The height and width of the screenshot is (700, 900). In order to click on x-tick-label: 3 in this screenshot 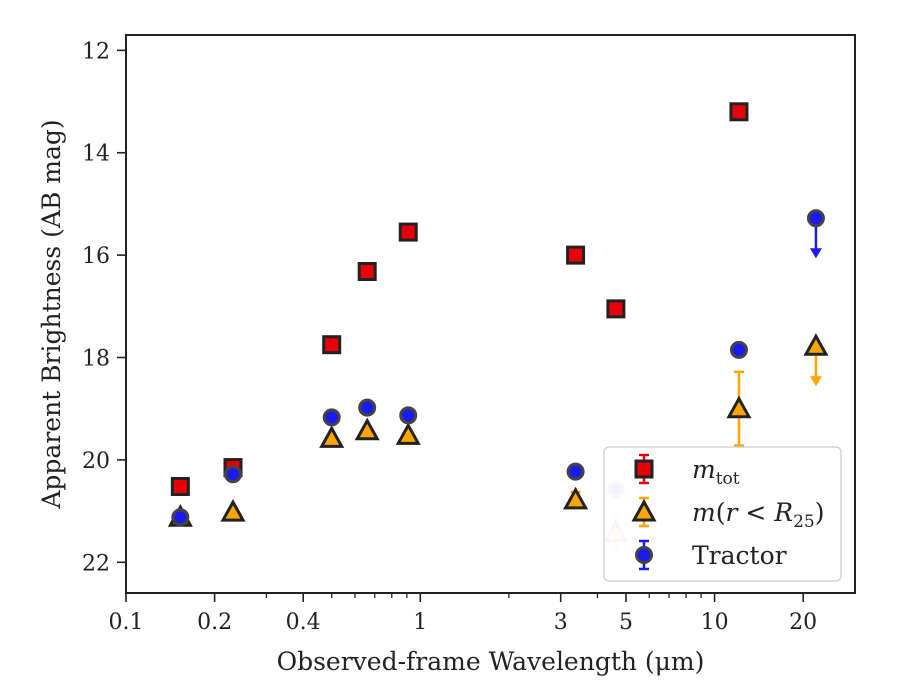, I will do `click(561, 622)`.